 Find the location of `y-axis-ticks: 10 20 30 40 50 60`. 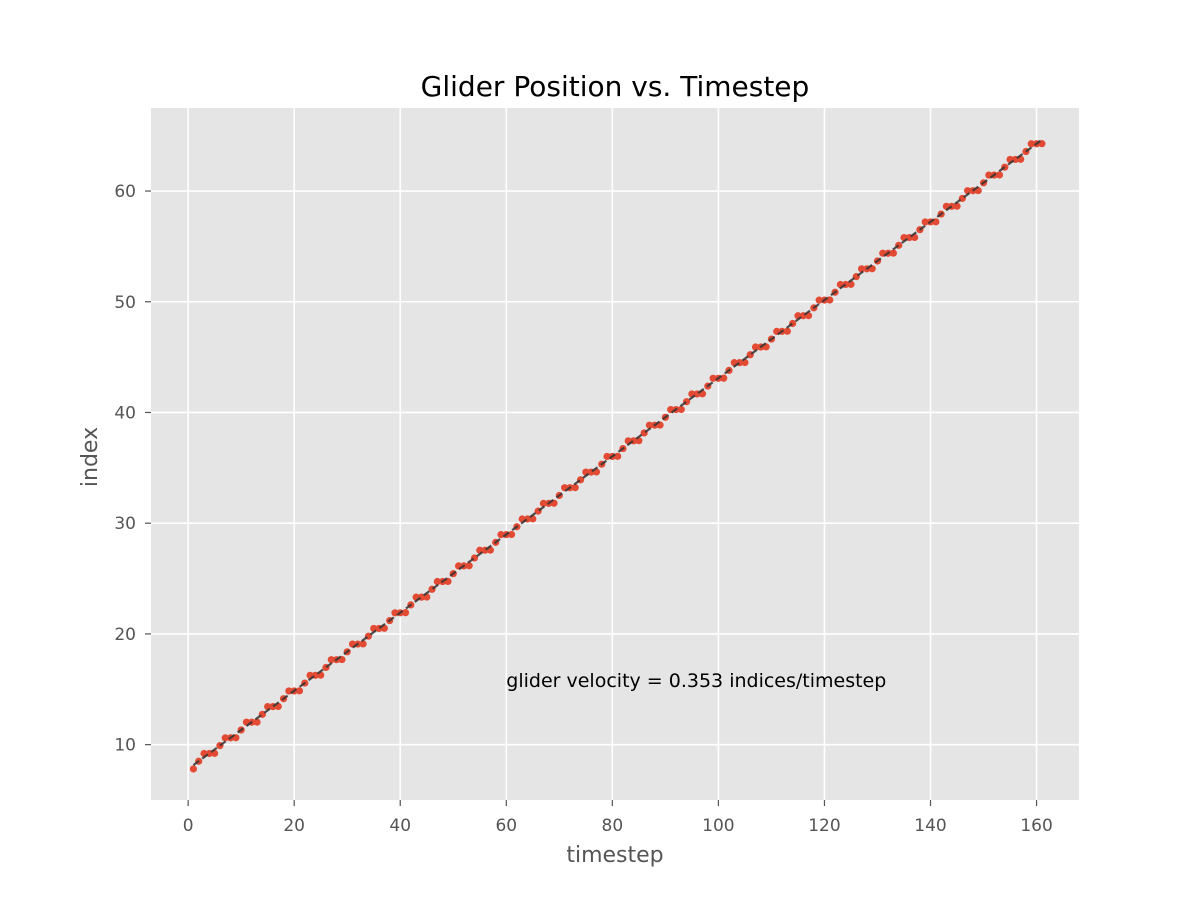

y-axis-ticks: 10 20 30 40 50 60 is located at coordinates (132, 469).